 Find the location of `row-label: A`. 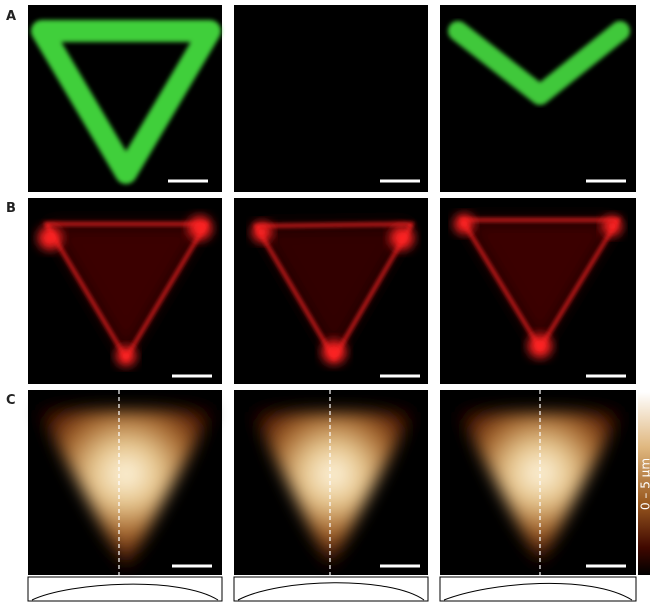

row-label: A is located at coordinates (11, 16).